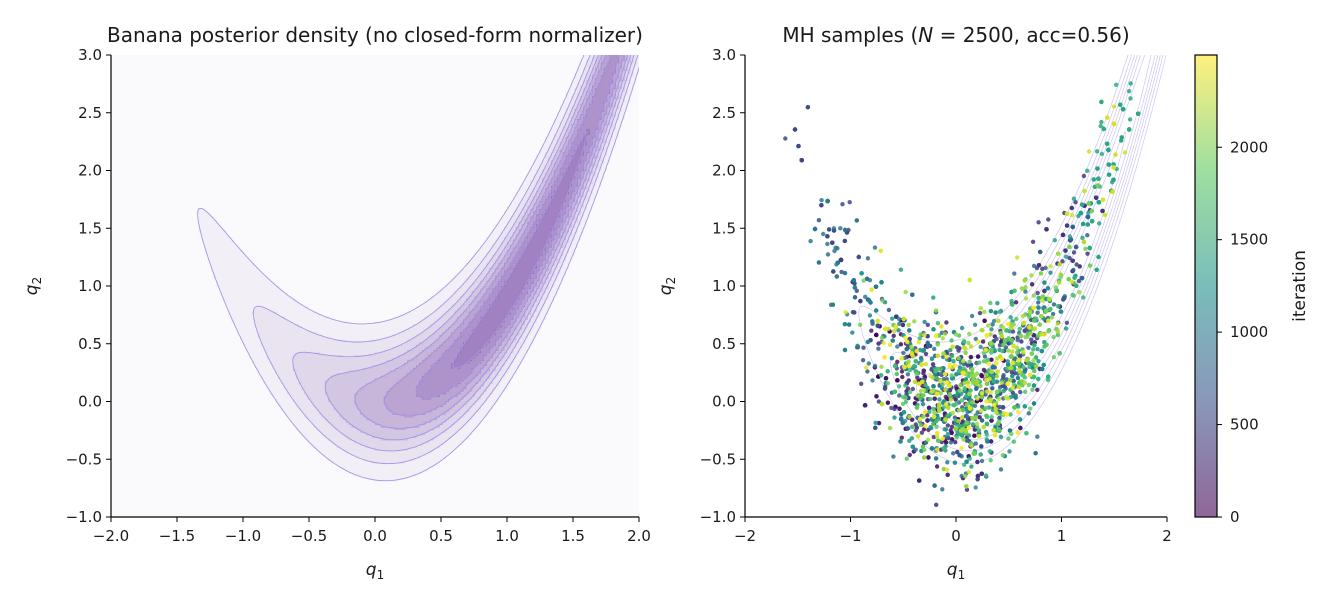 Image resolution: width=1330 pixels, height=601 pixels. Describe the element at coordinates (33, 286) in the screenshot. I see `density-y-axis-label: q2` at that location.